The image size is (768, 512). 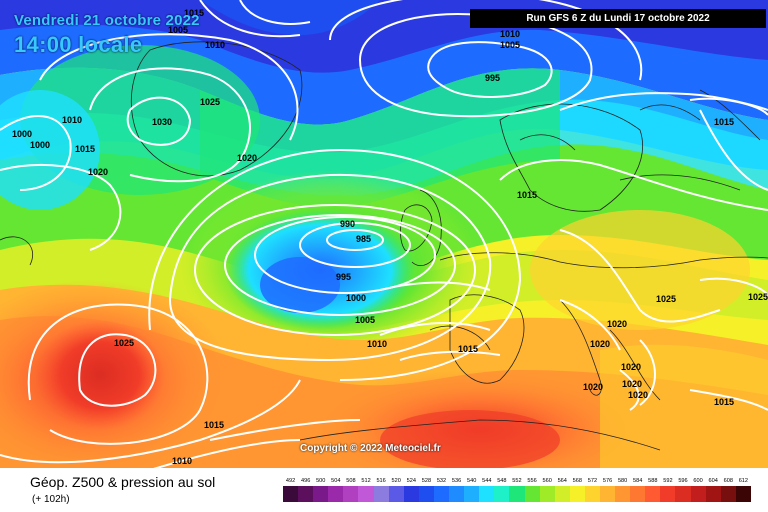 What do you see at coordinates (683, 481) in the screenshot?
I see `legend-value-label: 596` at bounding box center [683, 481].